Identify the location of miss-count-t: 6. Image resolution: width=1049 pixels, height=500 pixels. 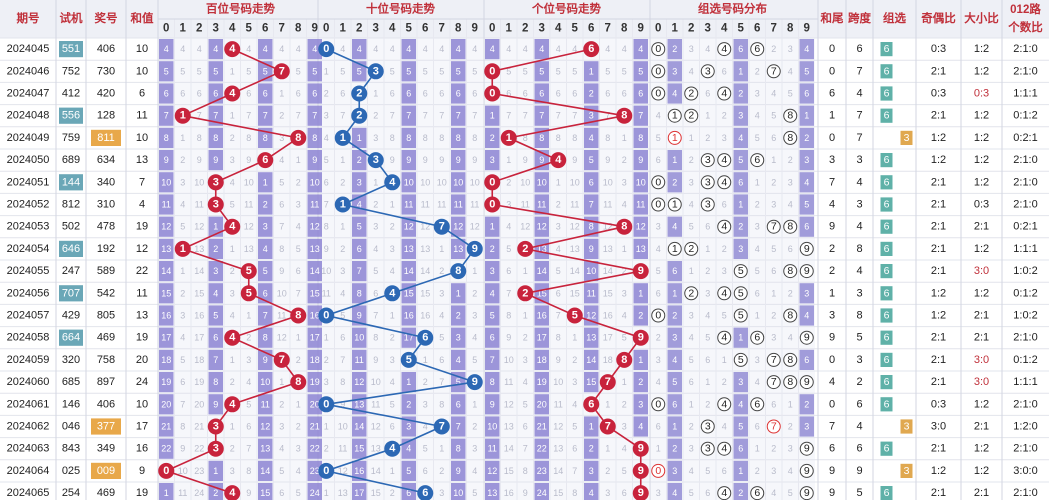
(441, 94).